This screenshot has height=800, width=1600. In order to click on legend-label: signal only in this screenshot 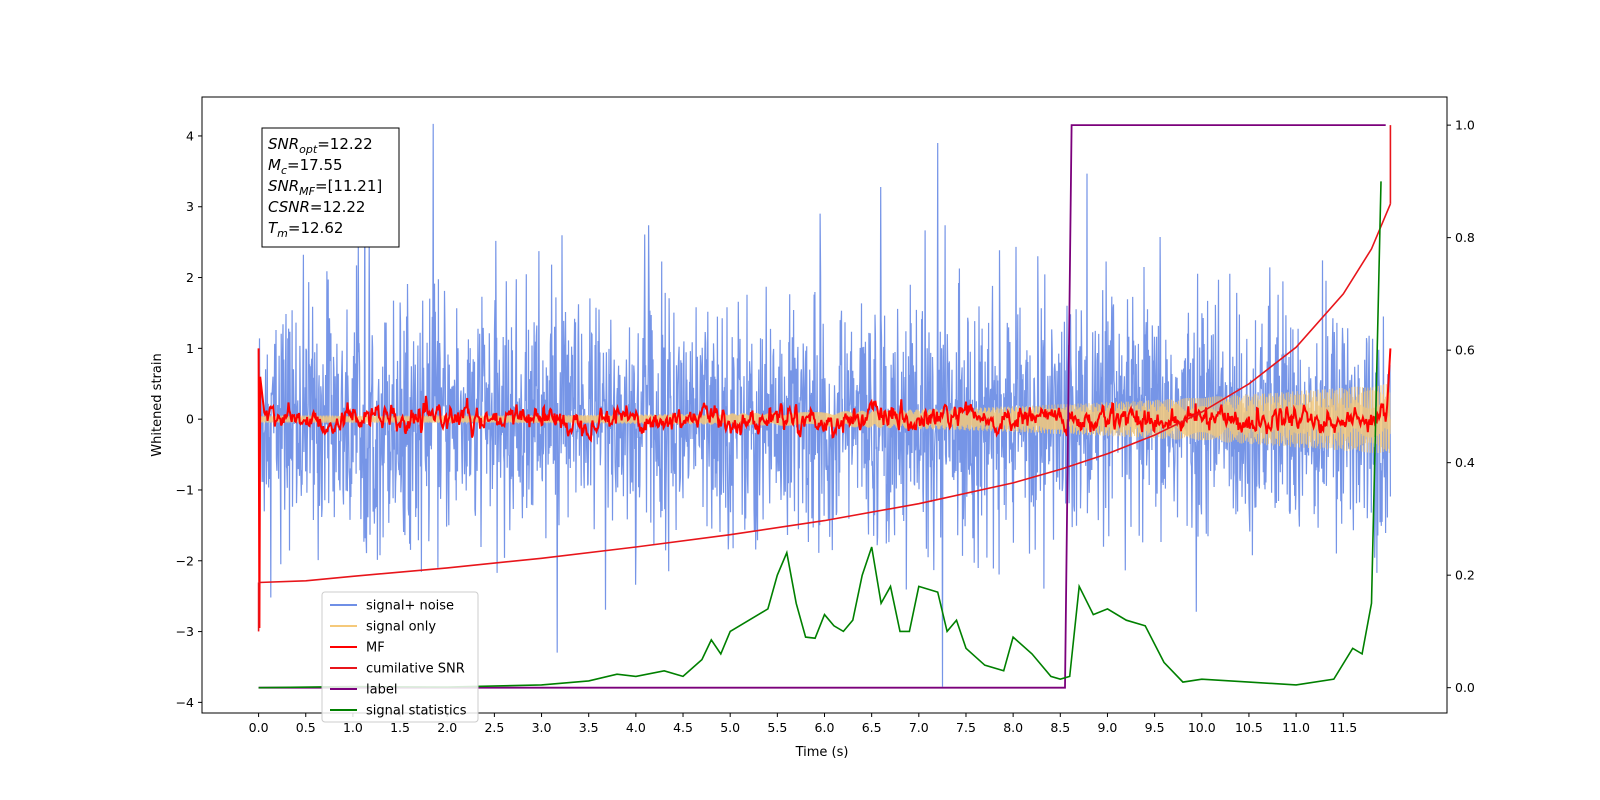, I will do `click(401, 627)`.